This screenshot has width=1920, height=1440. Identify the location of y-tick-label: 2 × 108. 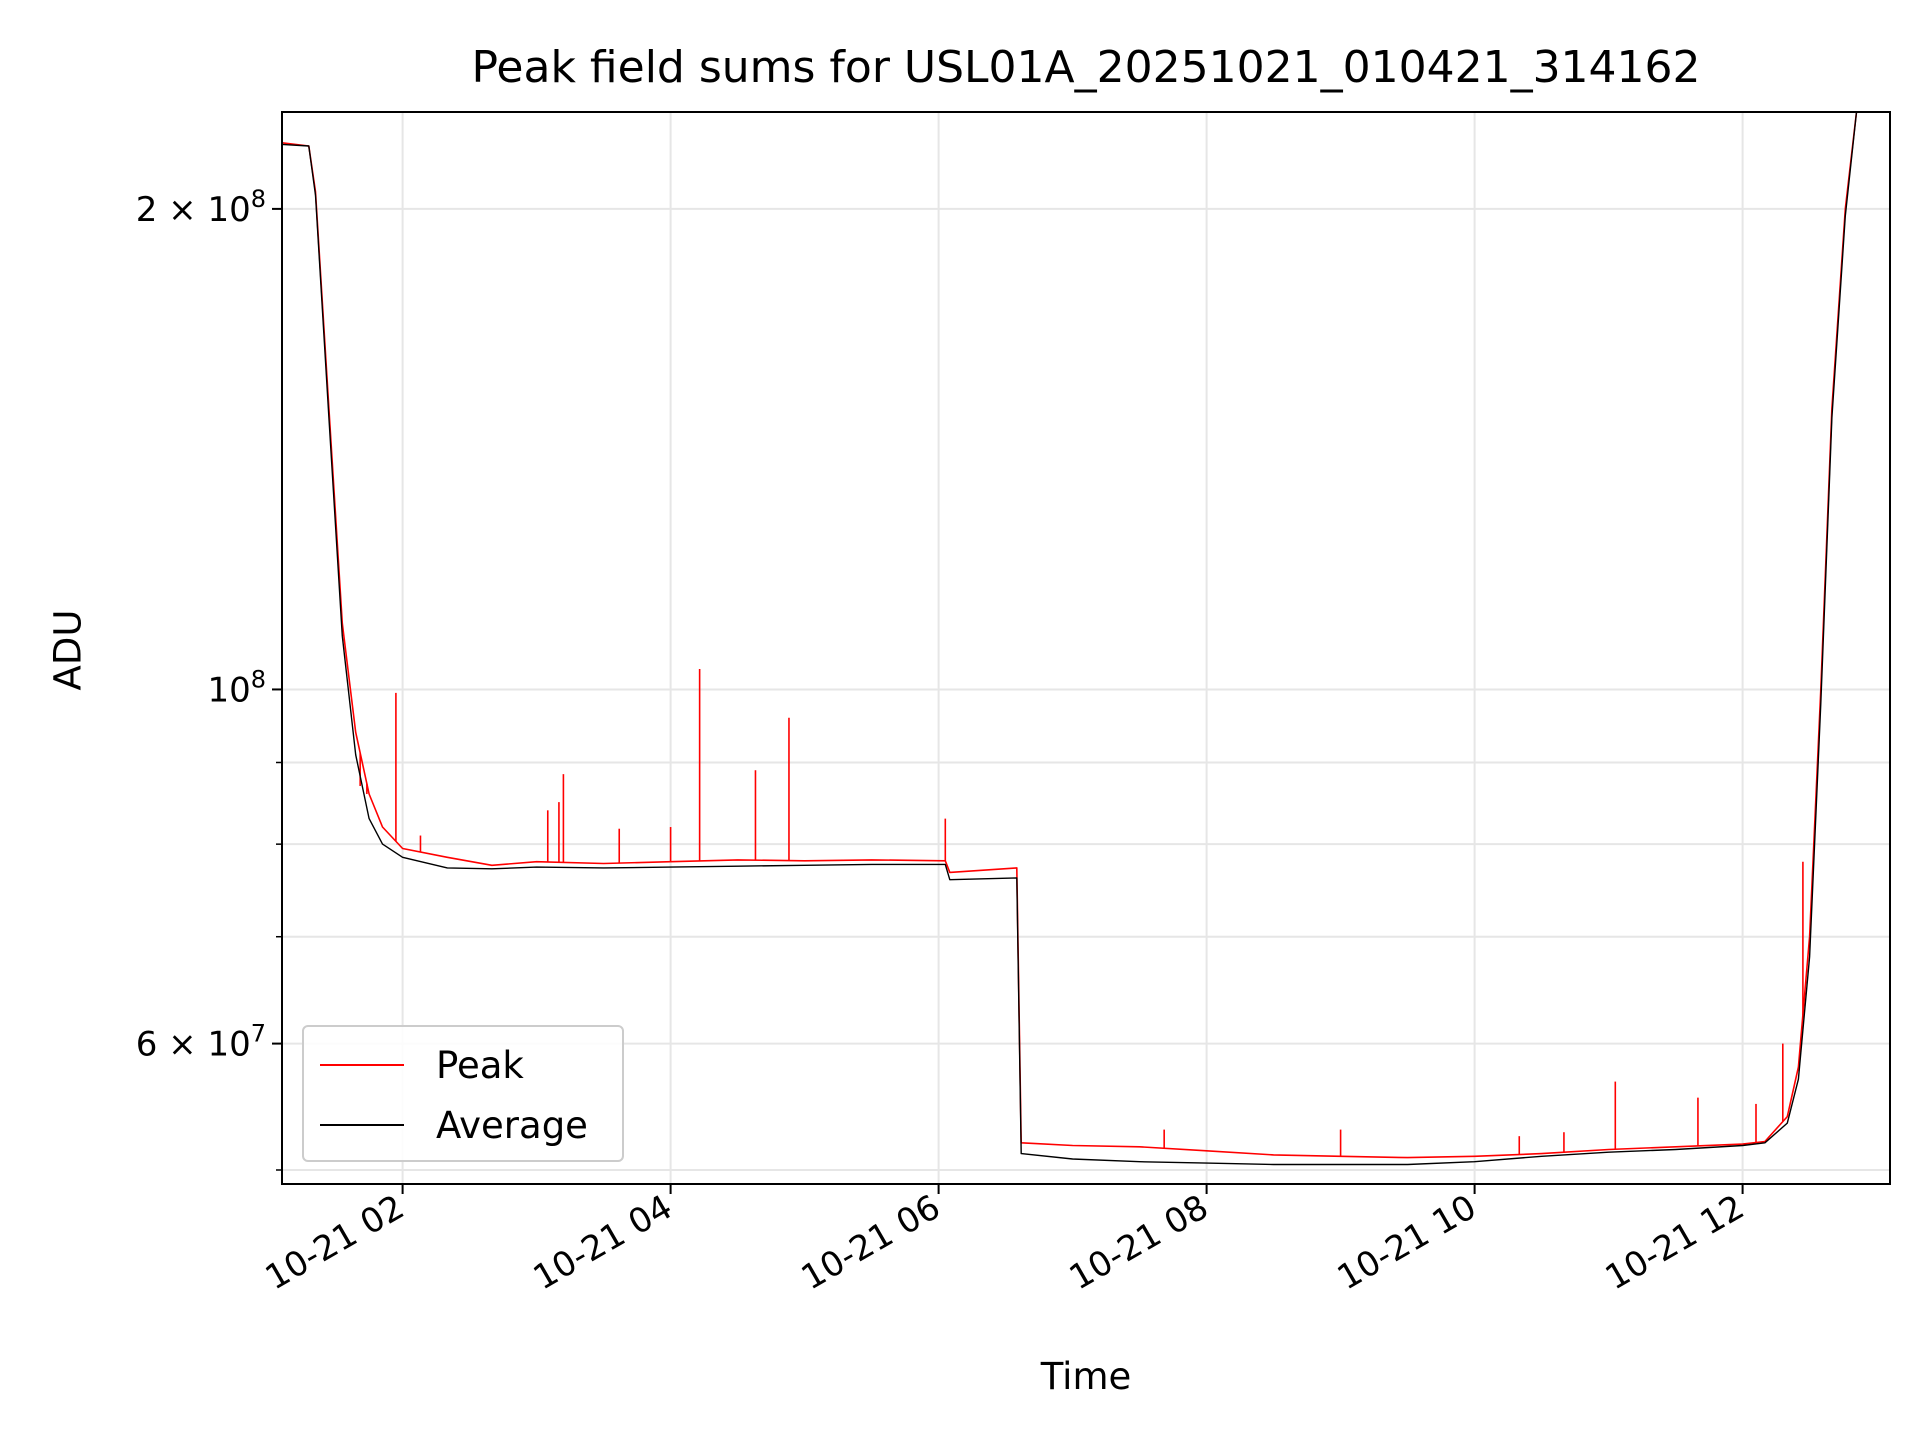
(201, 207).